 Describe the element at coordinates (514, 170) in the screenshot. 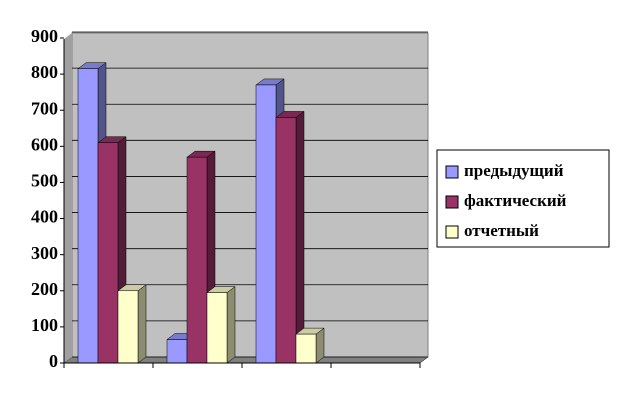

I see `legend-label: предыдущий` at that location.